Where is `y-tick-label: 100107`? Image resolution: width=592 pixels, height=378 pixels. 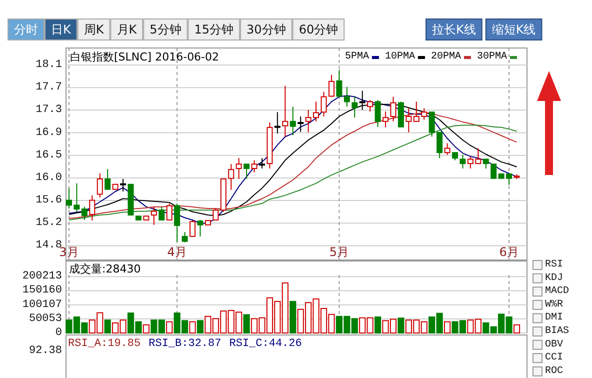 y-tick-label: 100107 is located at coordinates (42, 304).